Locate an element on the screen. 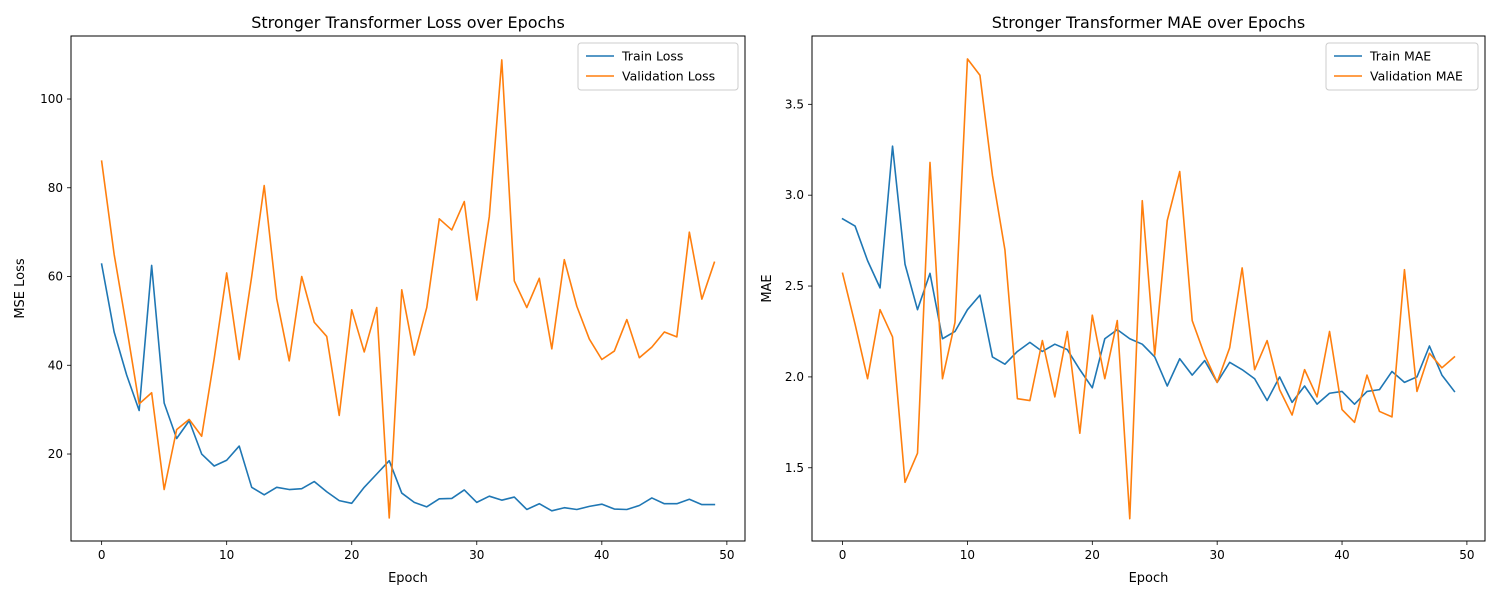 The width and height of the screenshot is (1500, 600). legend-entry-train-loss: Train Loss is located at coordinates (652, 56).